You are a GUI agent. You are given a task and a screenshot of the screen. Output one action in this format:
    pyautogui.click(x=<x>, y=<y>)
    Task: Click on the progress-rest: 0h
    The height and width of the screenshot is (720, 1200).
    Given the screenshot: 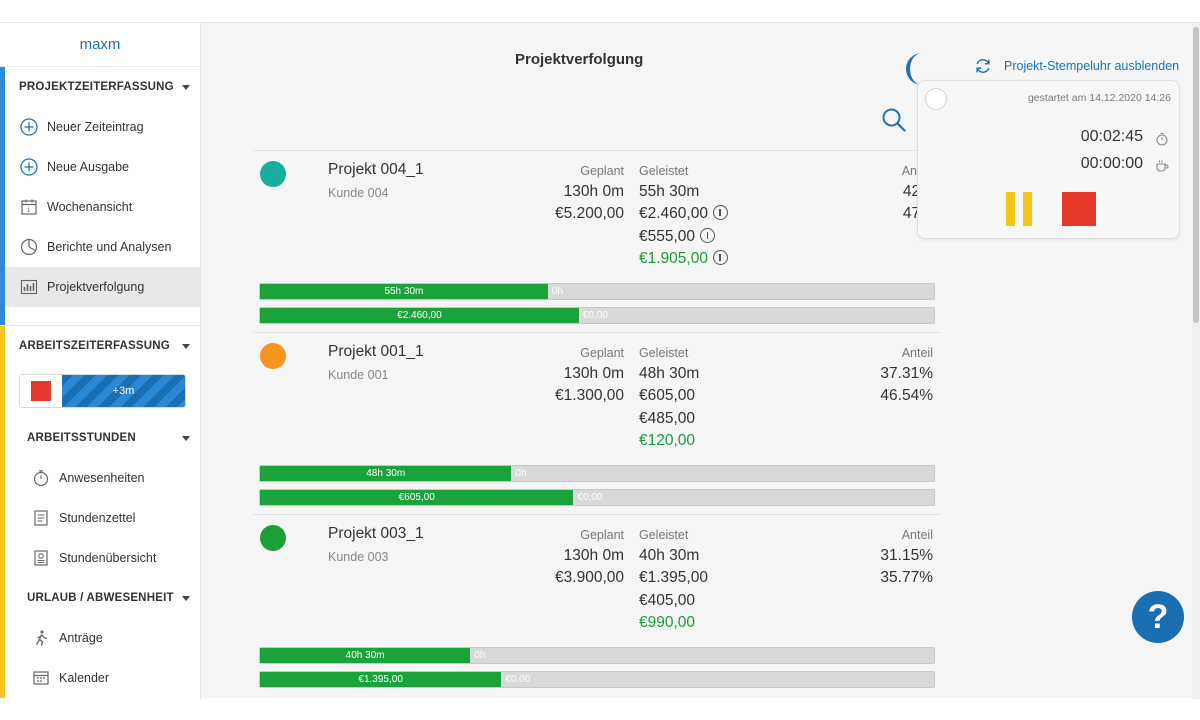 What is the action you would take?
    pyautogui.click(x=521, y=473)
    